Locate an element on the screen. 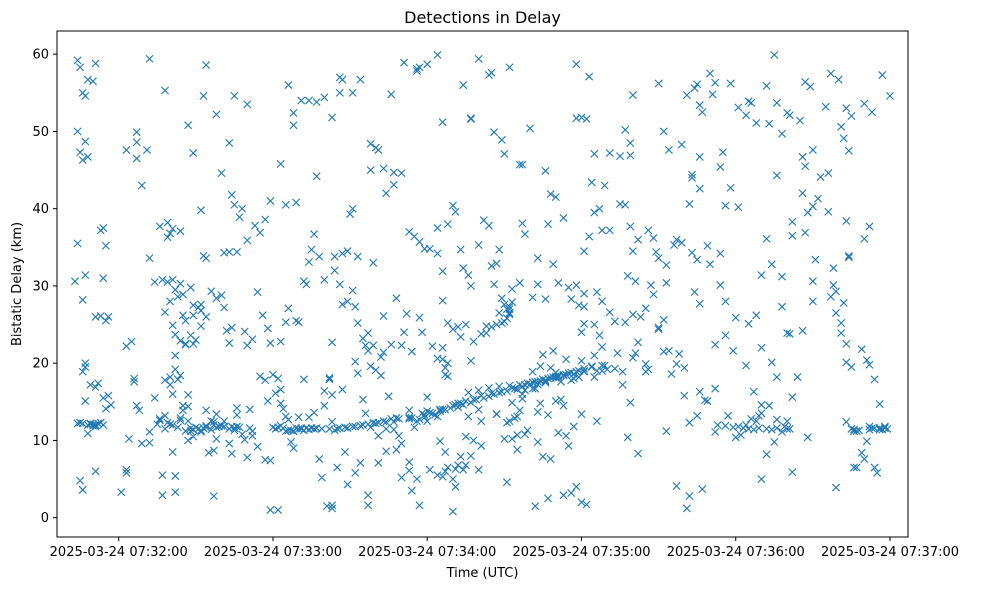 This screenshot has height=590, width=989. x-tick-label: 2025-03-24 07:36:00 is located at coordinates (736, 552).